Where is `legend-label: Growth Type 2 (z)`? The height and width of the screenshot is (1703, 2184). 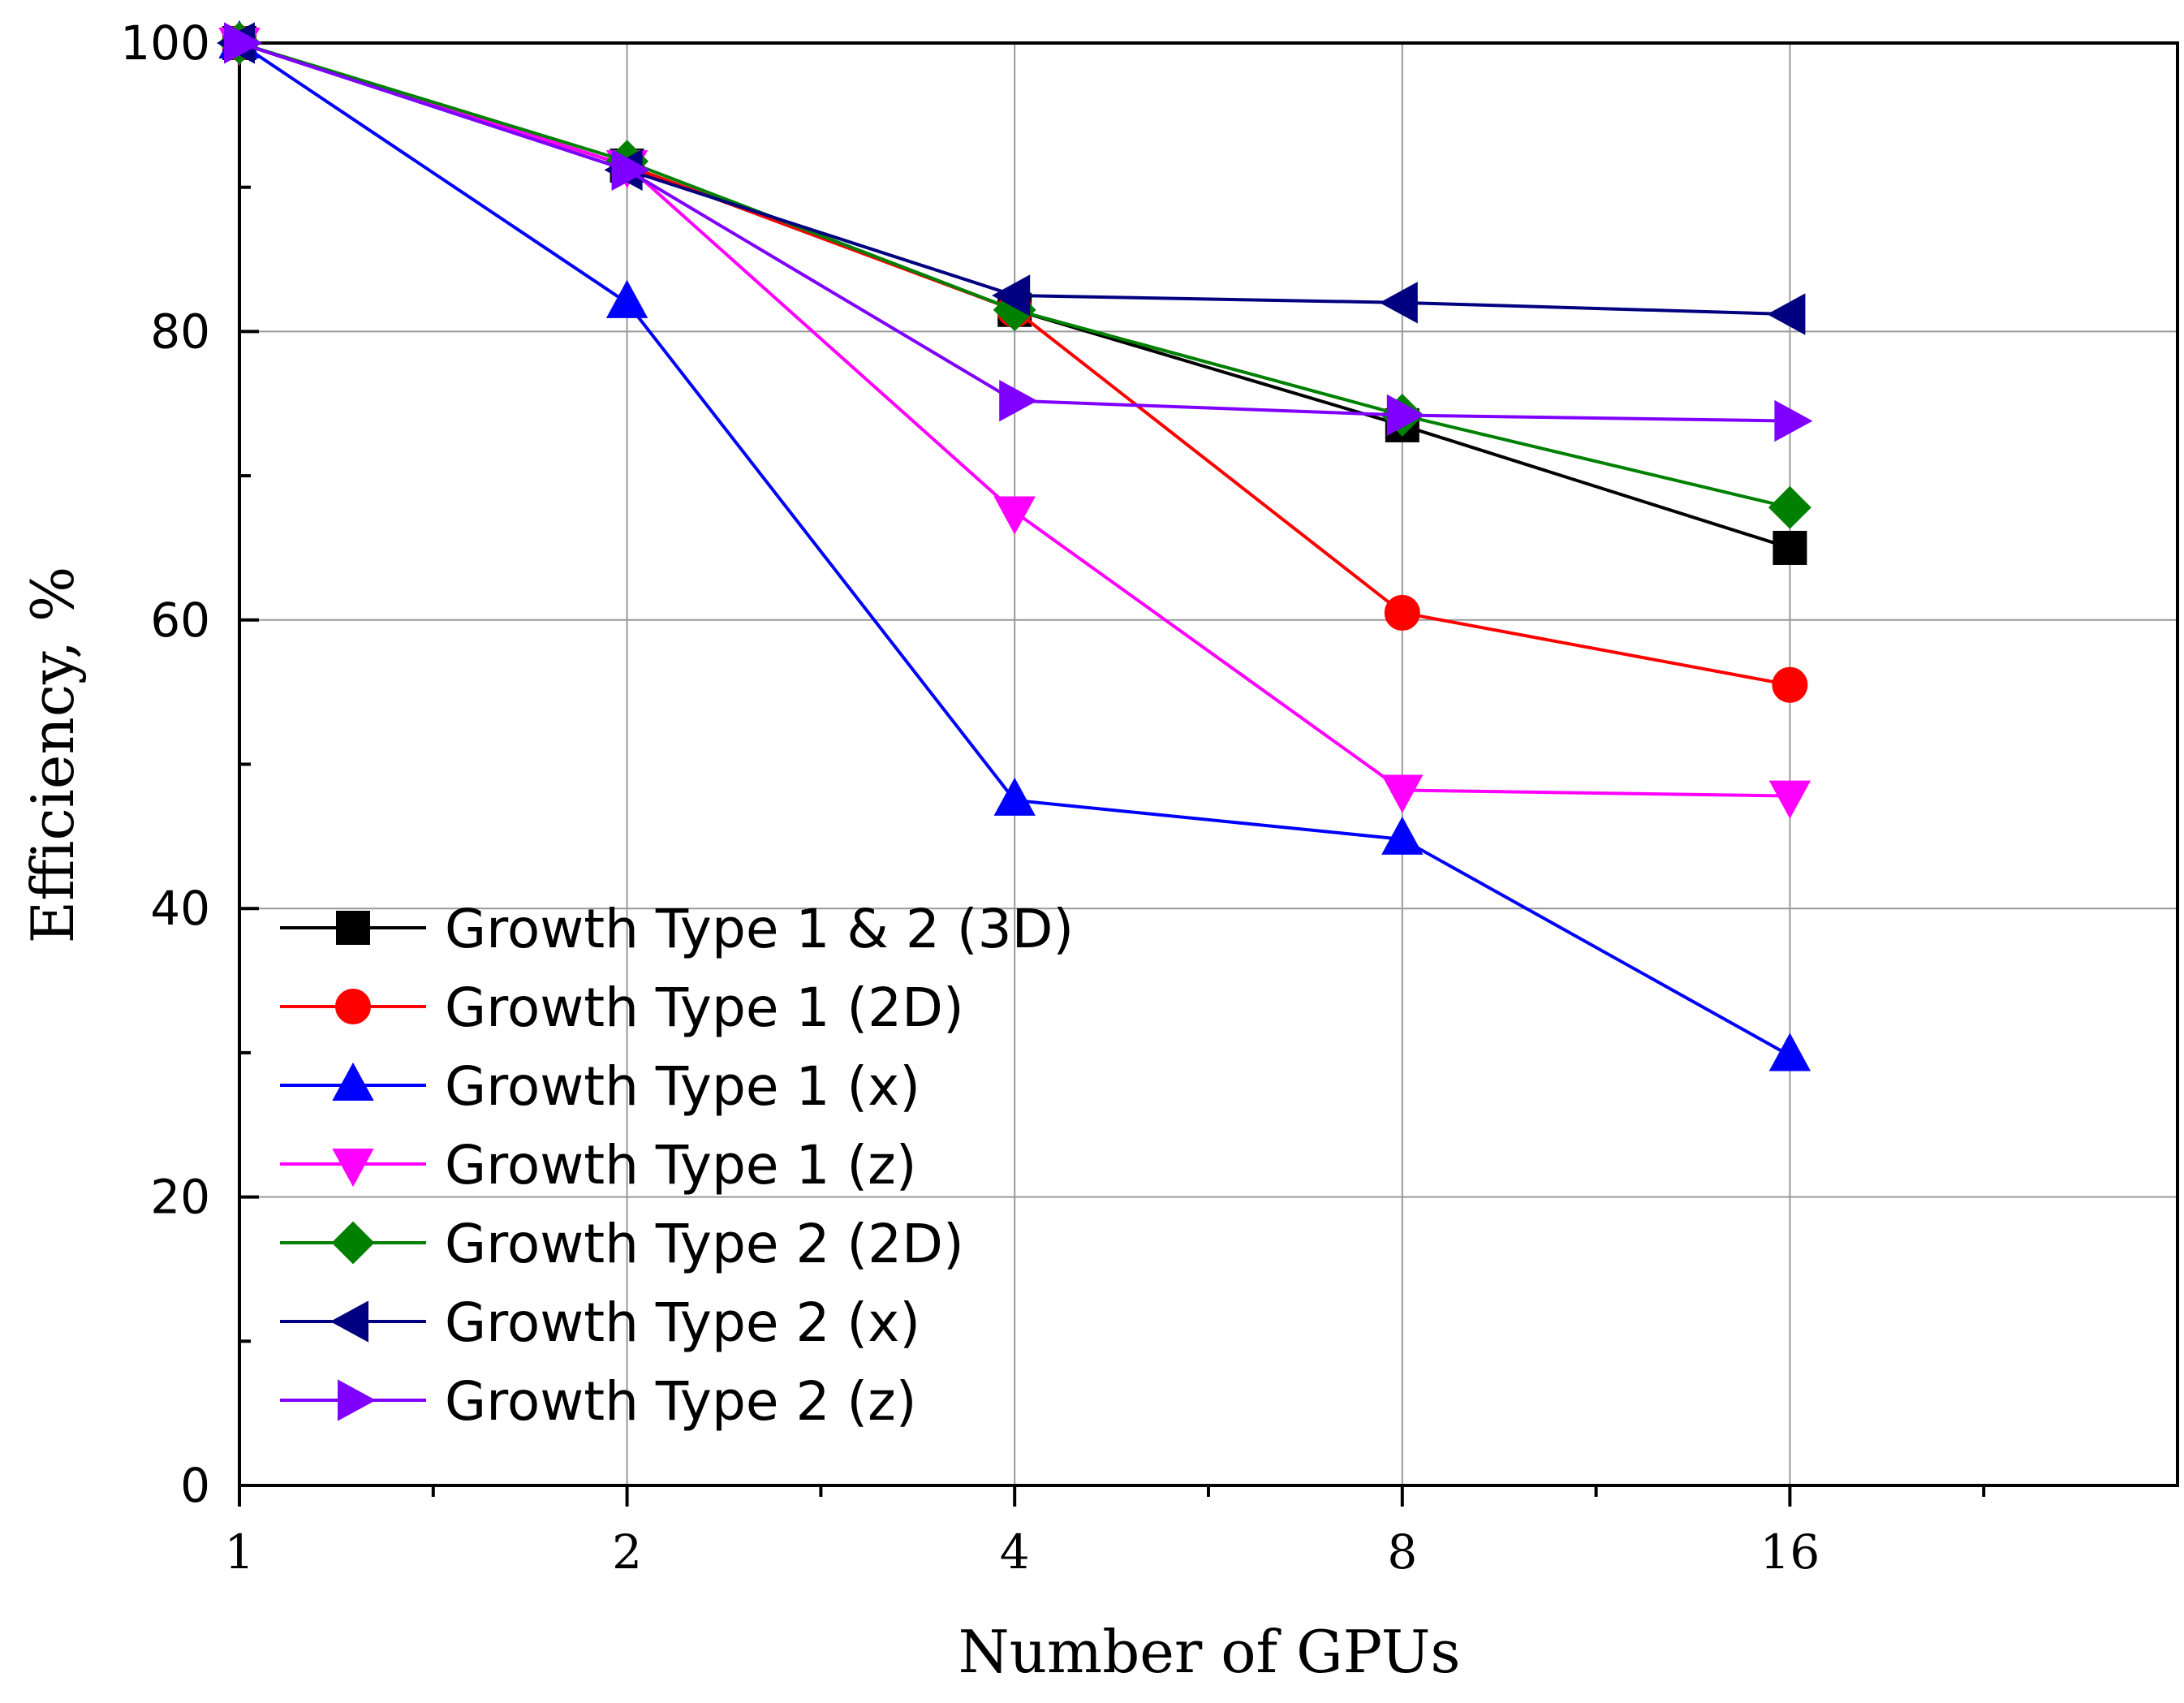
legend-label: Growth Type 2 (z) is located at coordinates (681, 1401).